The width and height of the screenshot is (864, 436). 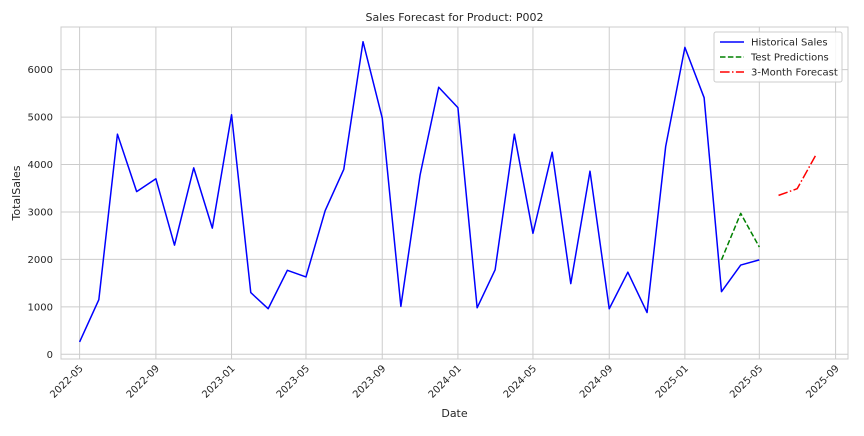 I want to click on y-tick-label: 6000, so click(x=40, y=70).